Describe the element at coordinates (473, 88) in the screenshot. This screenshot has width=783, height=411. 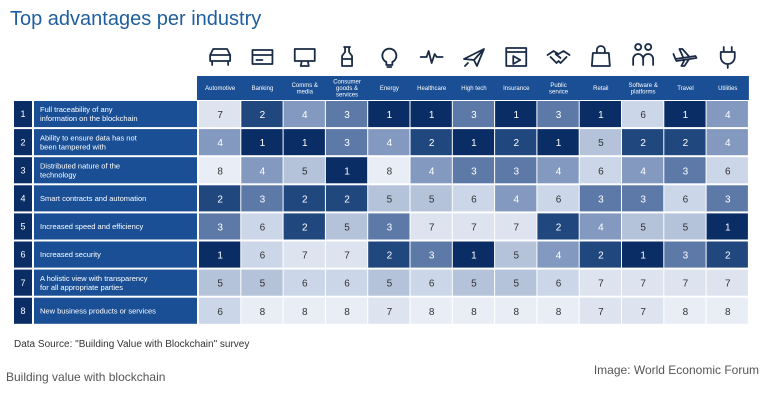
I see `header-band` at that location.